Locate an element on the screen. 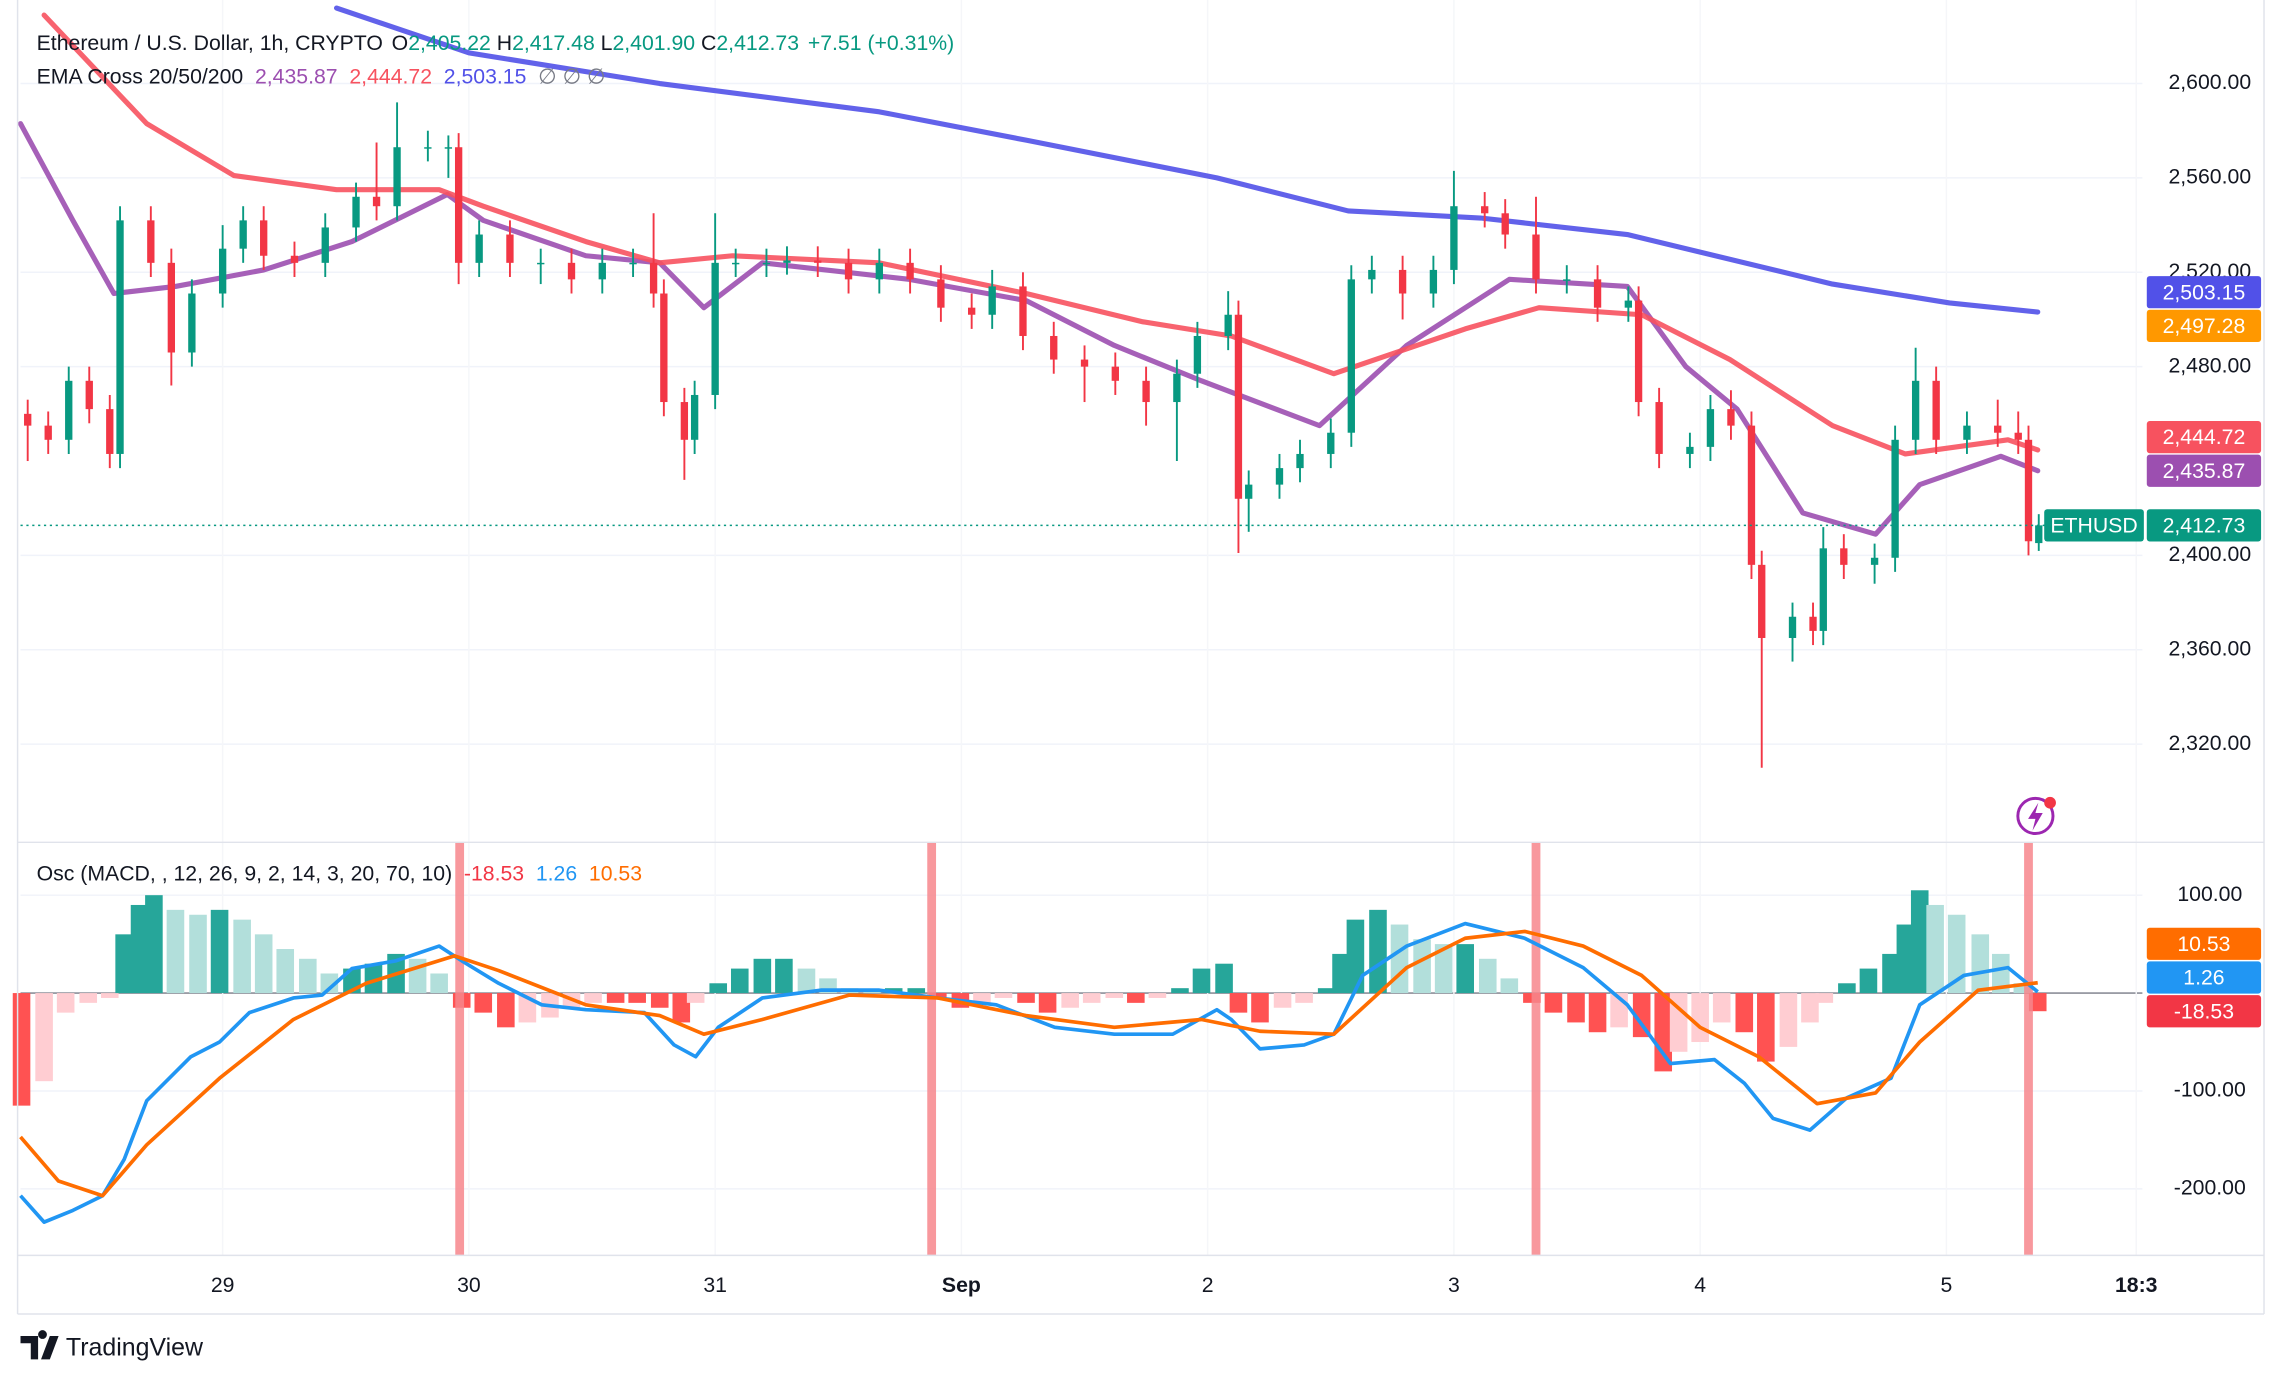  legend-ohlc-key: H is located at coordinates (504, 43).